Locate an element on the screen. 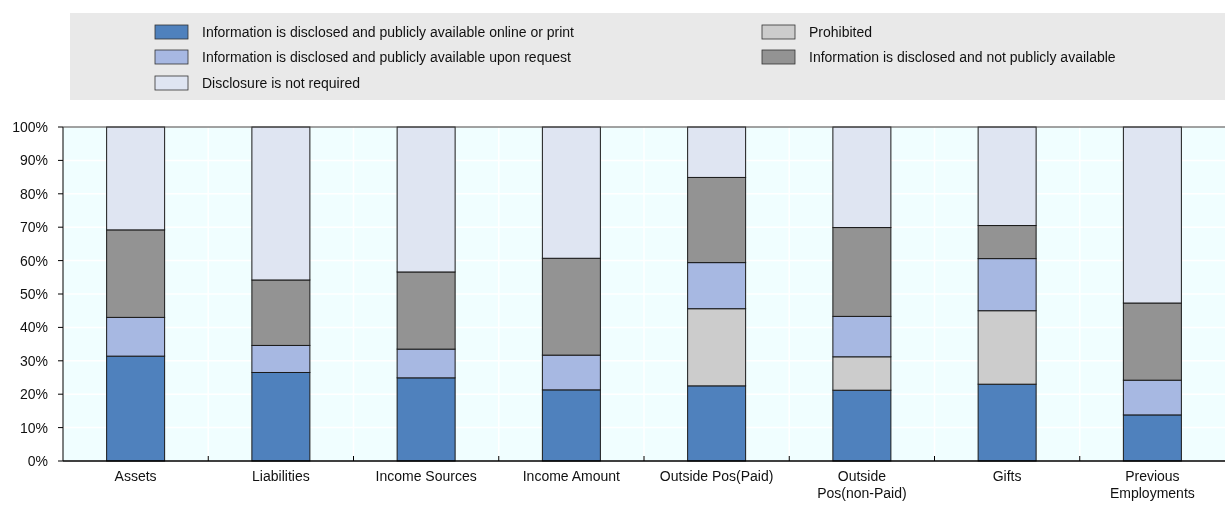 The image size is (1225, 505). y-tick-label: 30% is located at coordinates (33, 360).